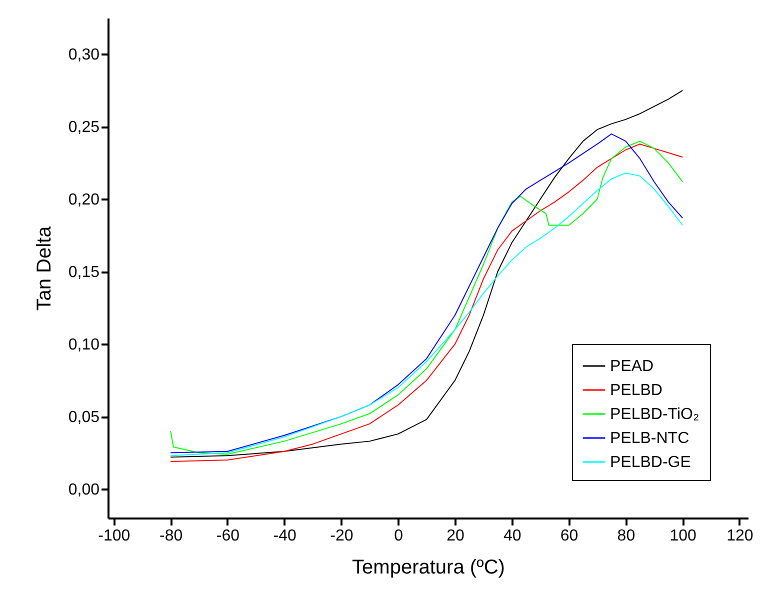 The width and height of the screenshot is (765, 603). I want to click on y-tick-label: 0,00, so click(84, 490).